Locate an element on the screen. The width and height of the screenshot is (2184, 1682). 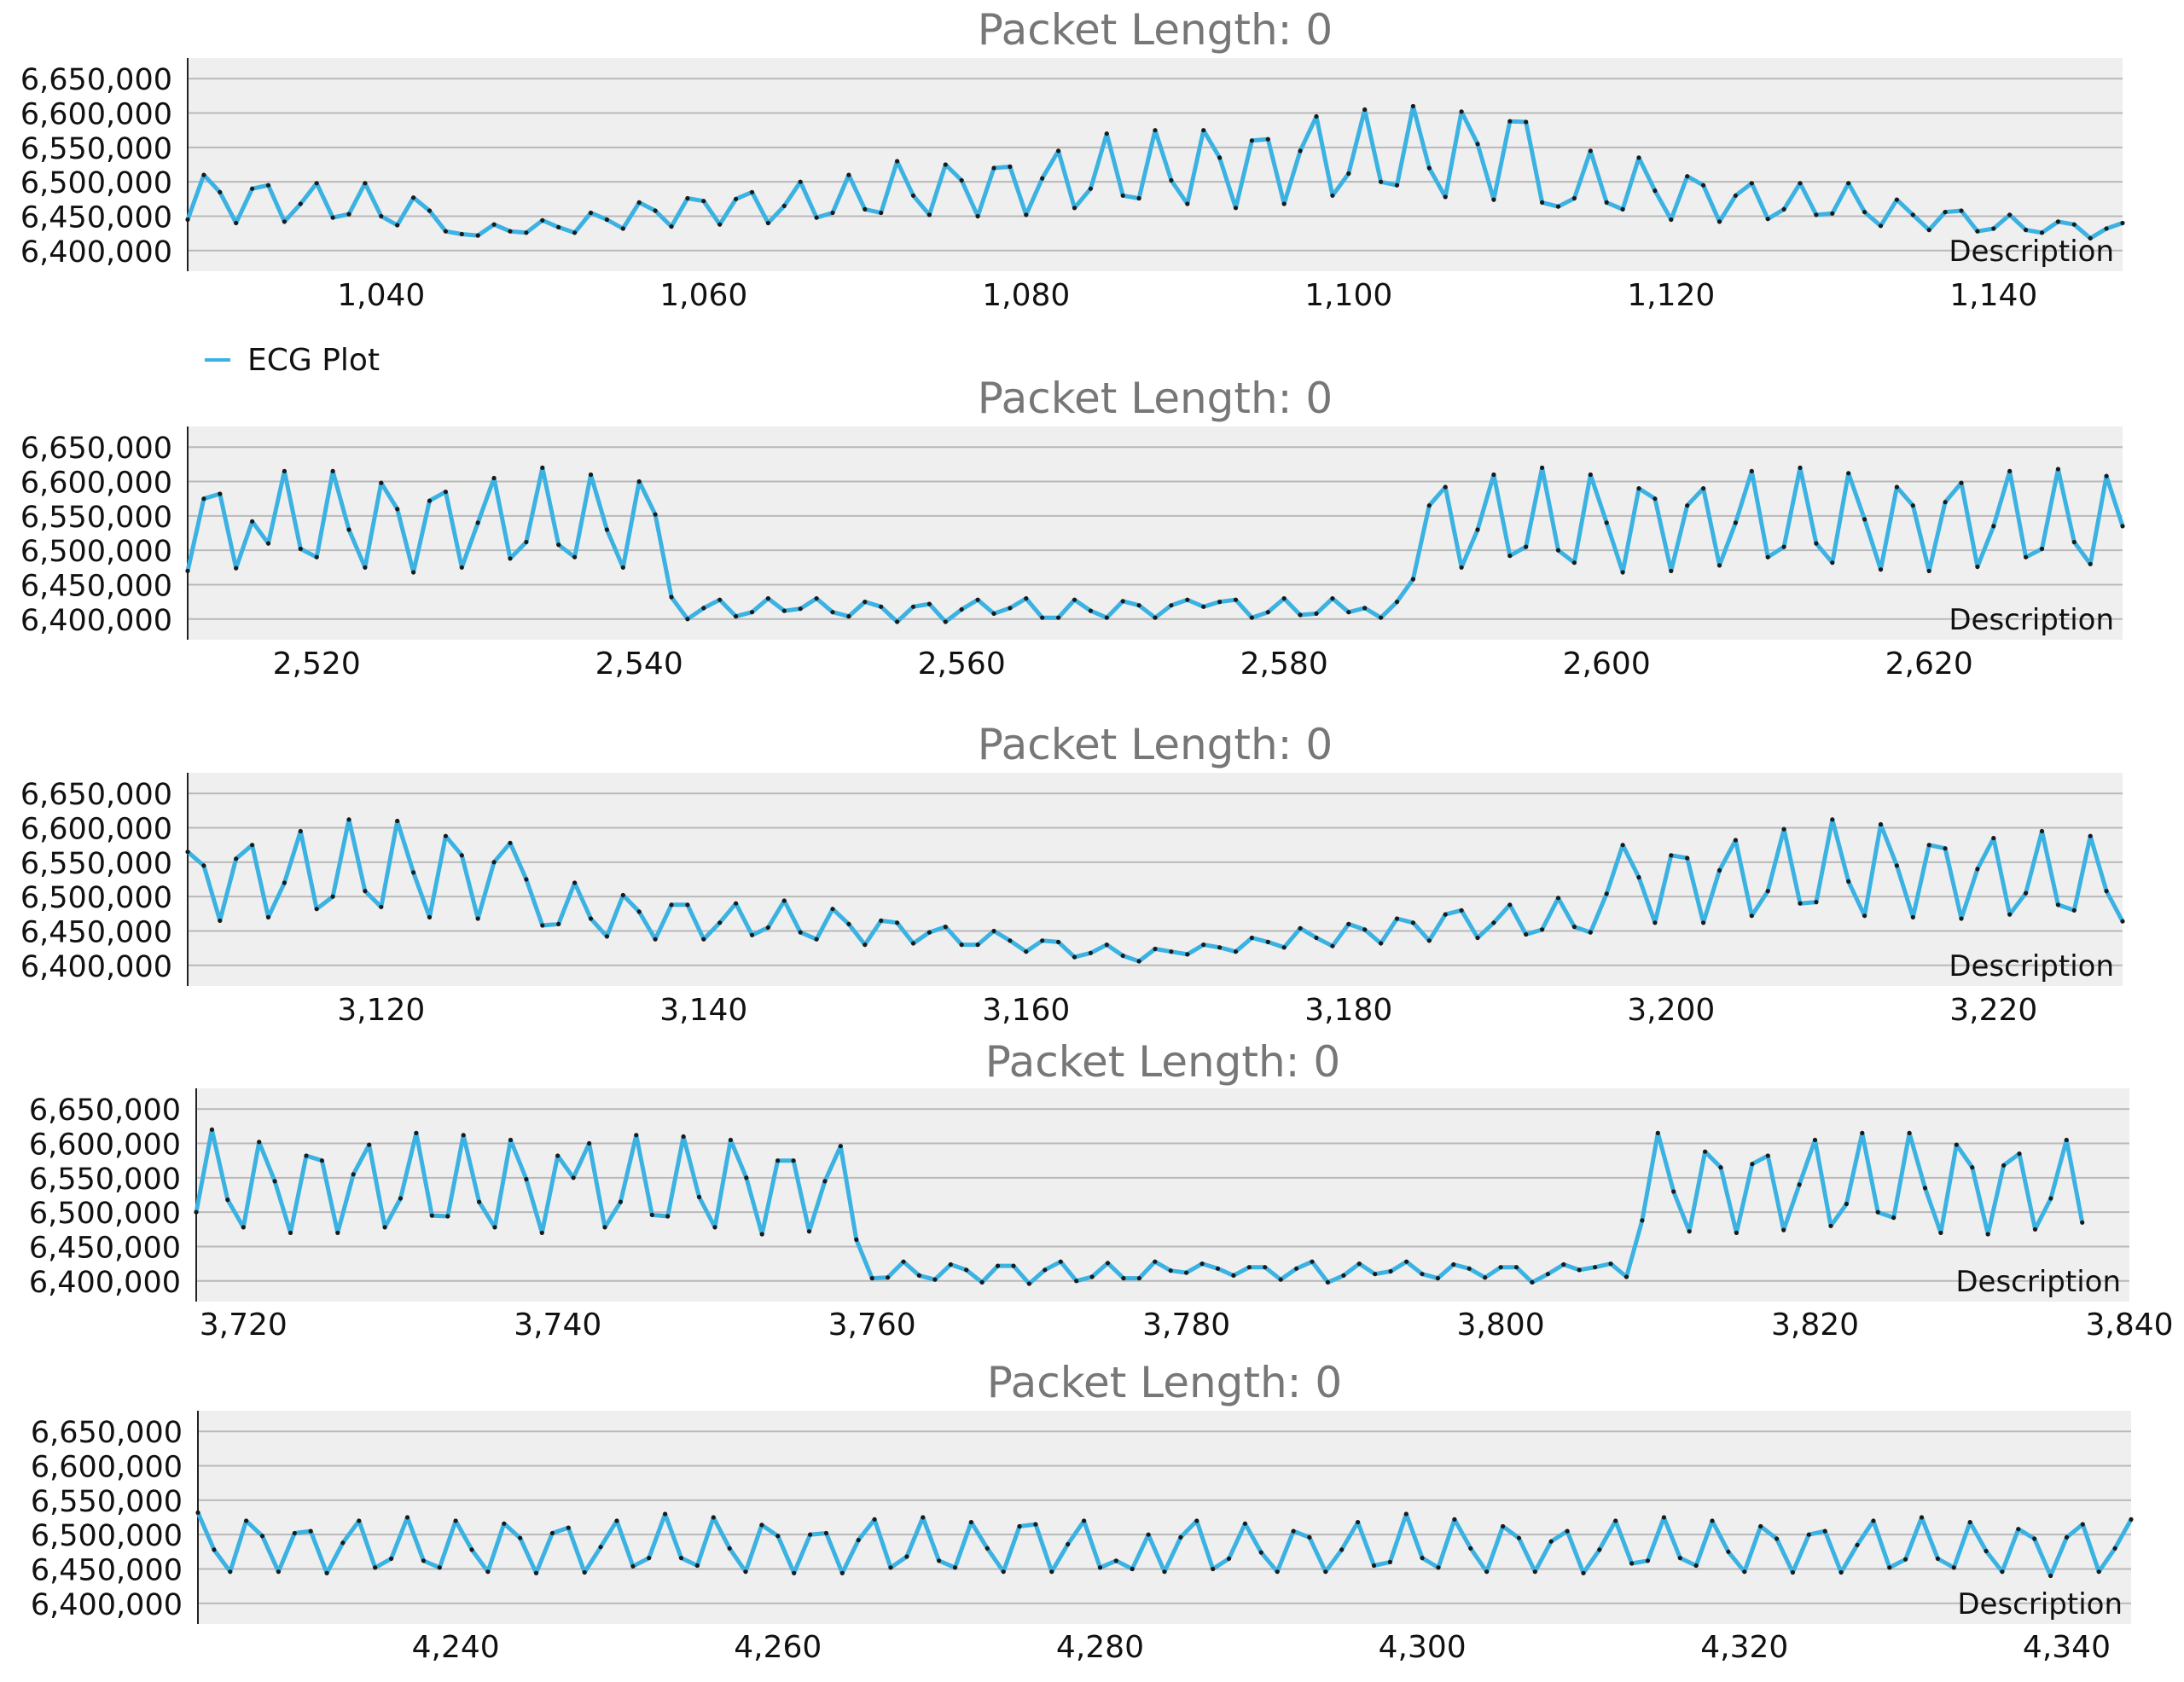
x-tick-label: 3,800 is located at coordinates (1501, 1325).